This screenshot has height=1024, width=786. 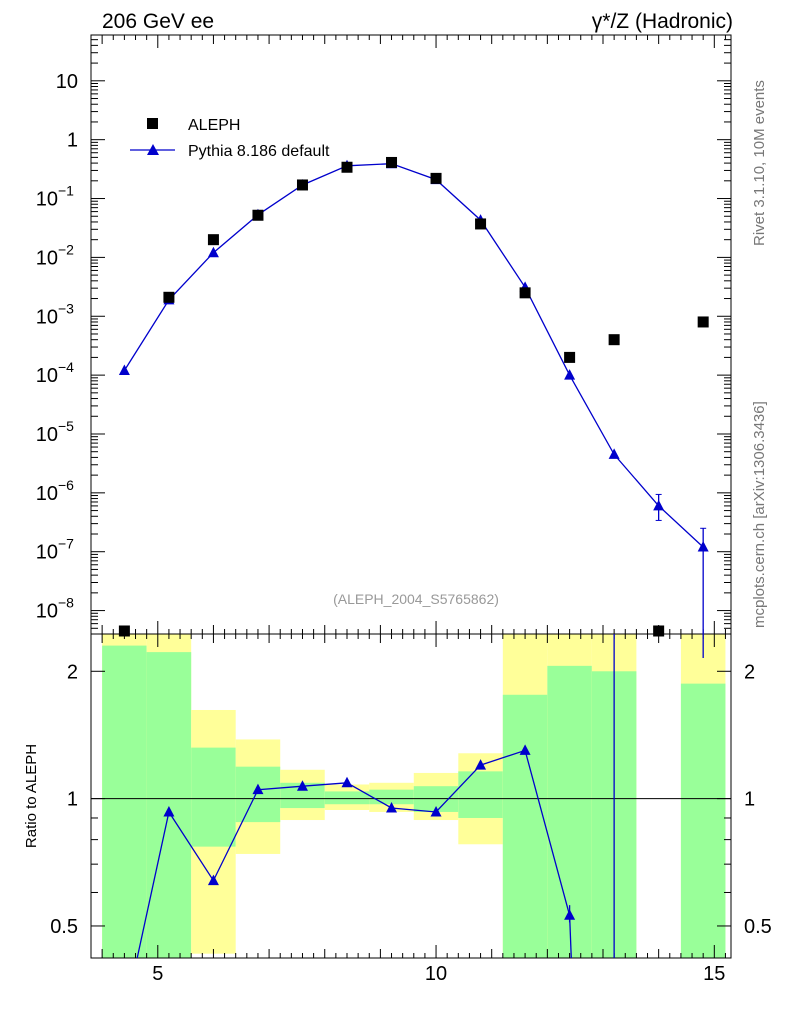 What do you see at coordinates (72, 672) in the screenshot?
I see `ratio-y-tick-label: 2` at bounding box center [72, 672].